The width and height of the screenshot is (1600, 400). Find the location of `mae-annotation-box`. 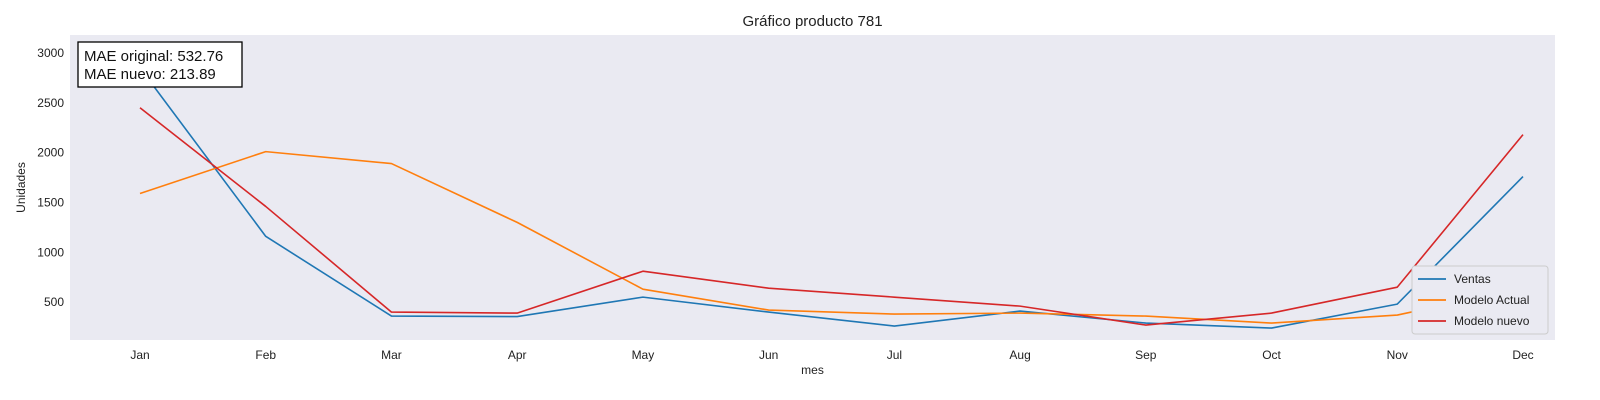

mae-annotation-box is located at coordinates (160, 64).